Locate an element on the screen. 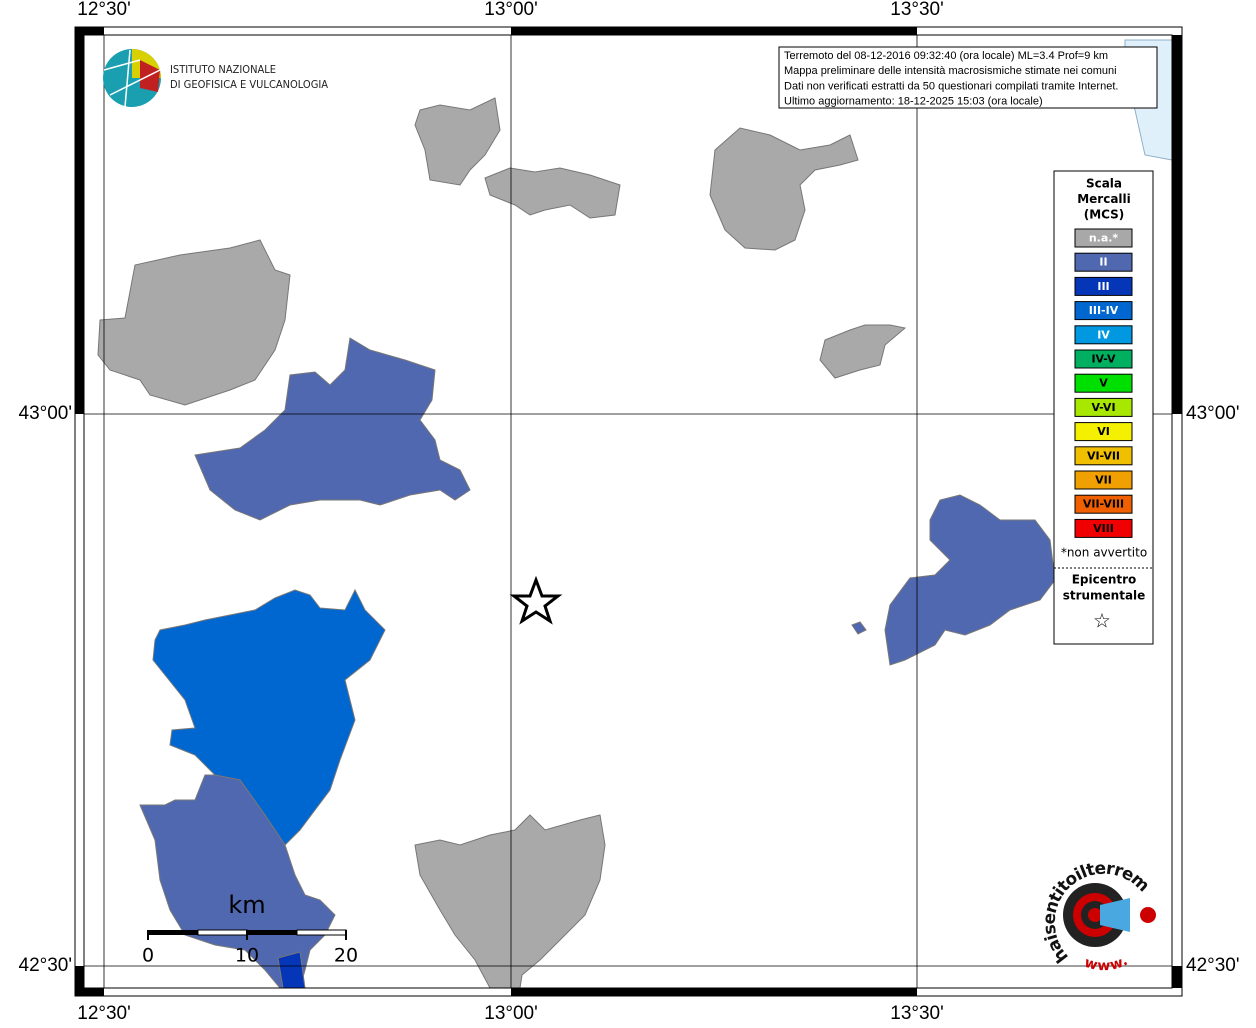 The width and height of the screenshot is (1256, 1028). scale-tick-label: 20 is located at coordinates (346, 956).